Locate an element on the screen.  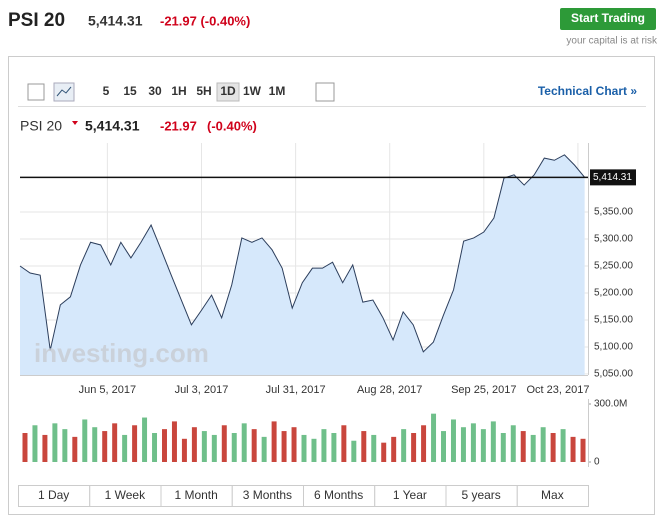
y-tick-label: 5,150.00 is located at coordinates (613, 320).